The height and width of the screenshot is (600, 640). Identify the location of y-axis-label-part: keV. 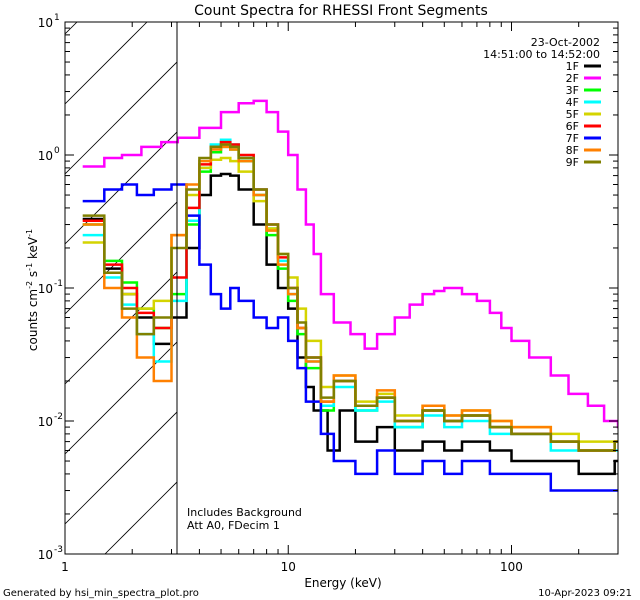
(33, 249).